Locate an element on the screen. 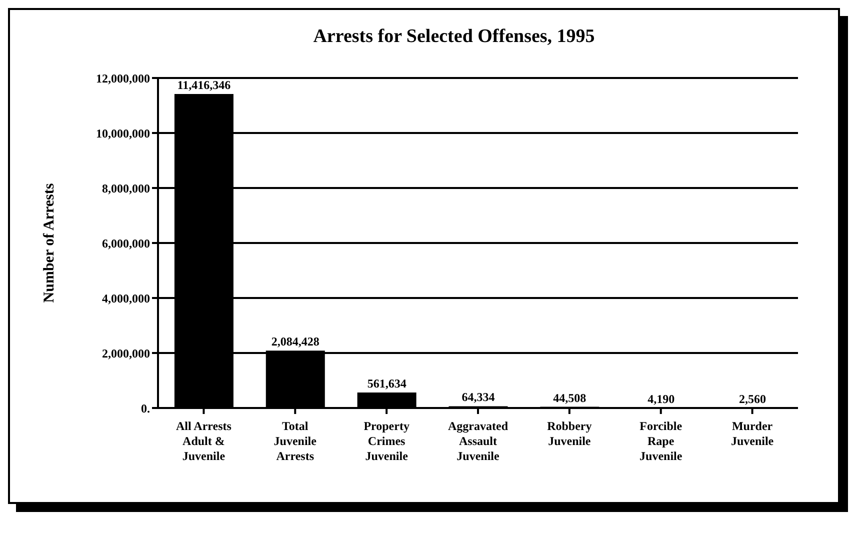 This screenshot has width=864, height=534. data-label: 11,416,346 is located at coordinates (204, 85).